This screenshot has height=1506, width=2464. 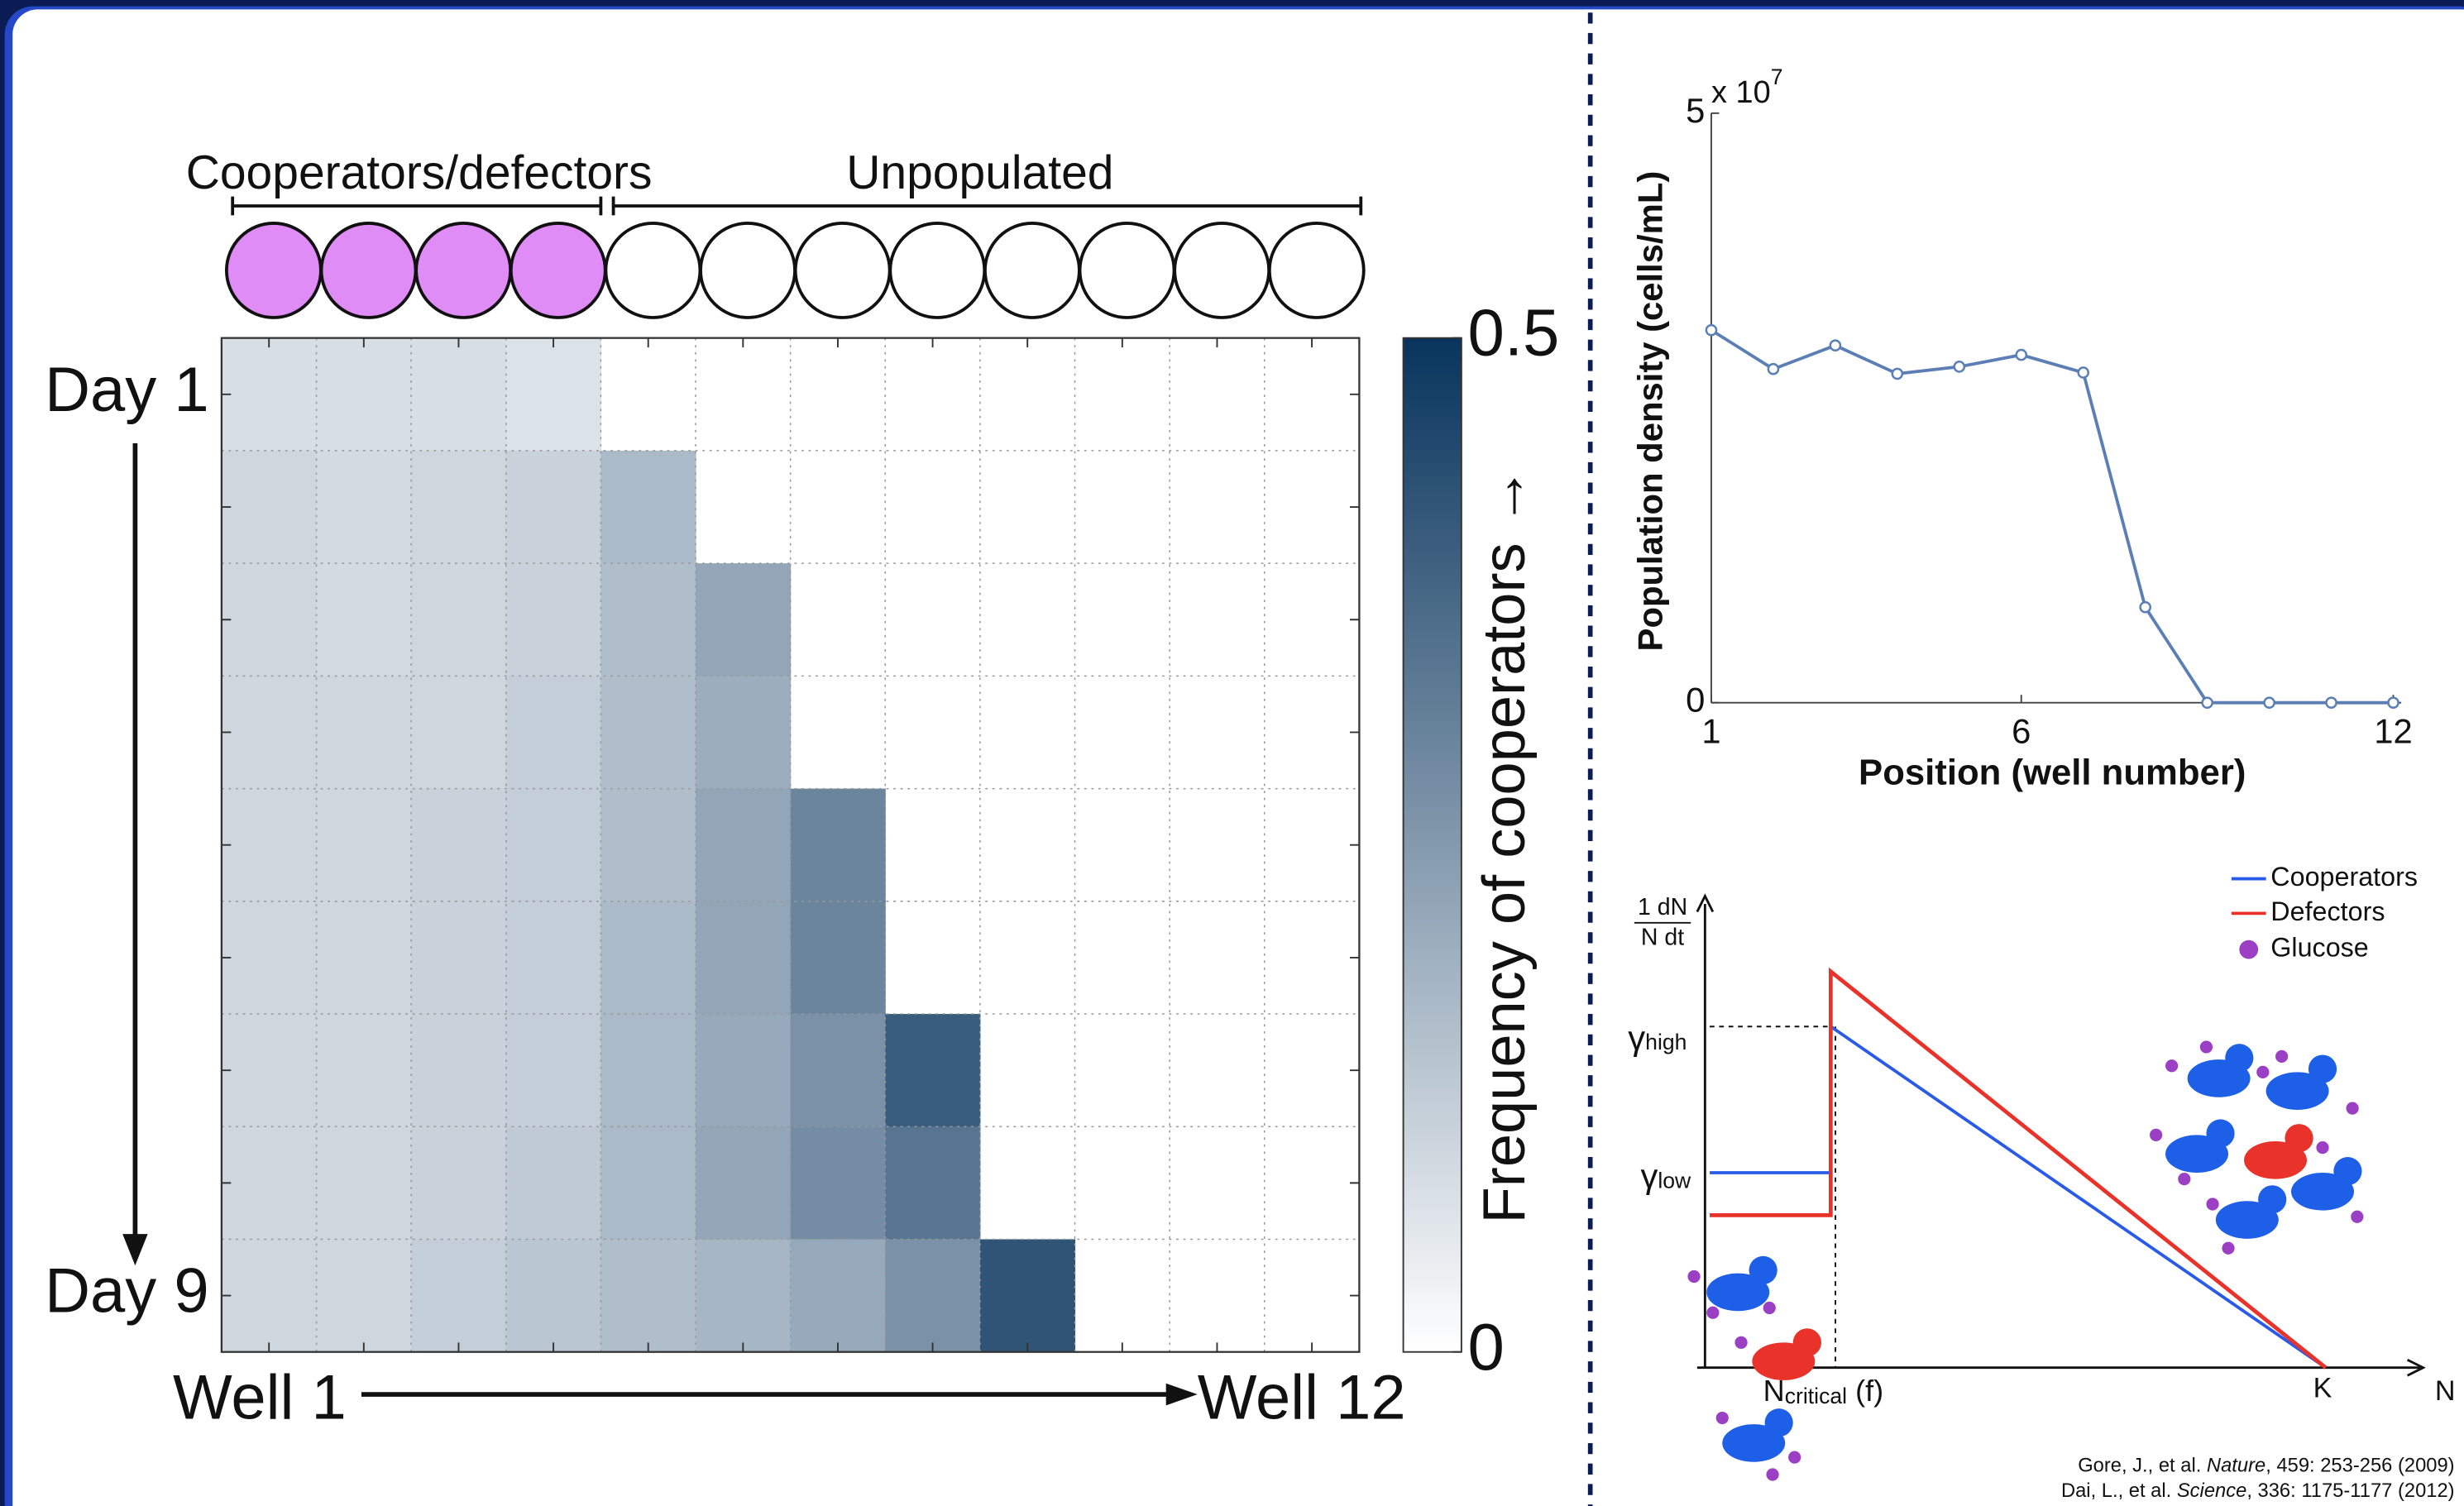 I want to click on y-category-label: Day 9, so click(x=126, y=1291).